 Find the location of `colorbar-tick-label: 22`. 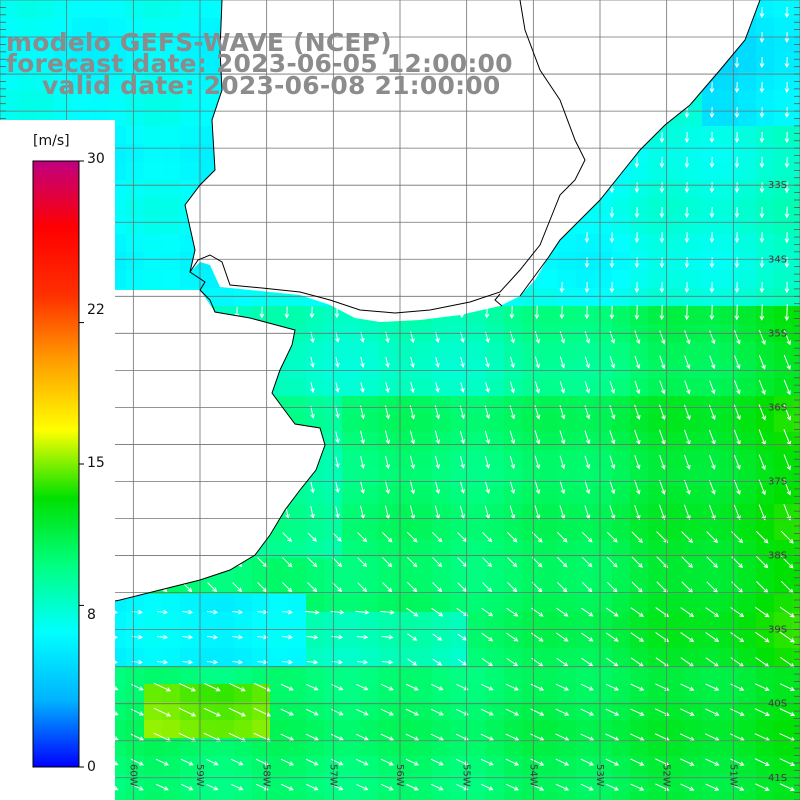

colorbar-tick-label: 22 is located at coordinates (96, 310).